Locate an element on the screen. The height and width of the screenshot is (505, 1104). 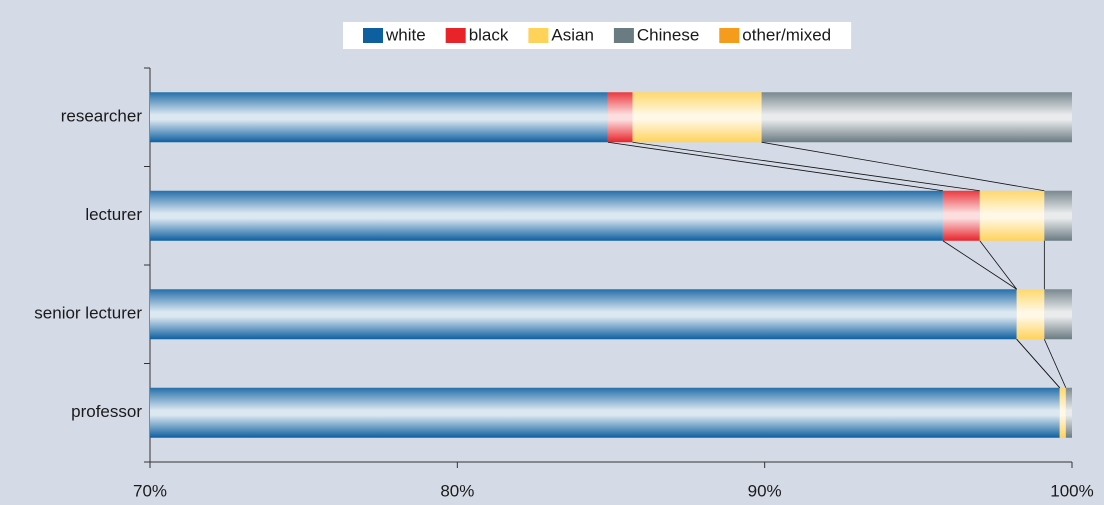
legend-label: Chinese is located at coordinates (668, 34).